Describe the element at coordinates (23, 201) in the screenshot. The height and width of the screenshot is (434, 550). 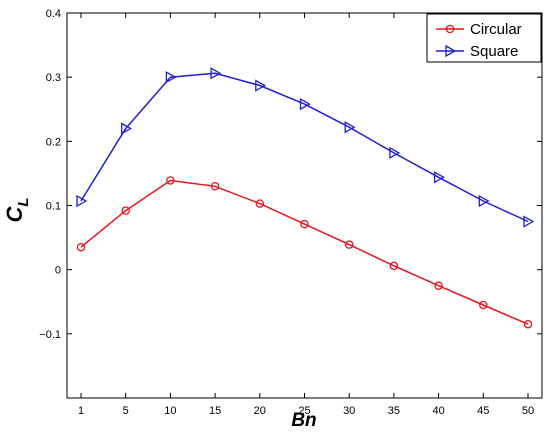
I see `y-axis-label-subscript: L` at that location.